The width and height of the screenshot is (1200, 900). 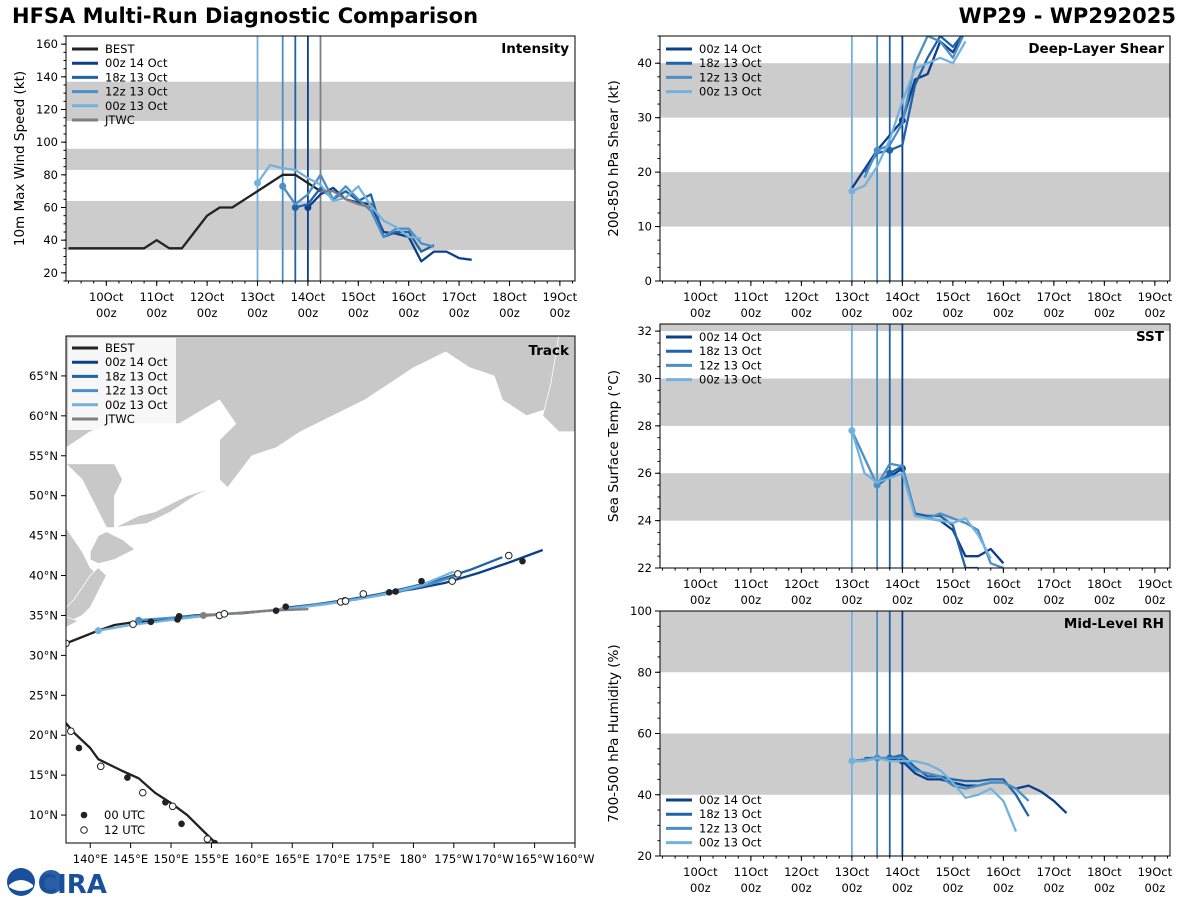 I want to click on track-xtick-label: 170°E, so click(x=332, y=859).